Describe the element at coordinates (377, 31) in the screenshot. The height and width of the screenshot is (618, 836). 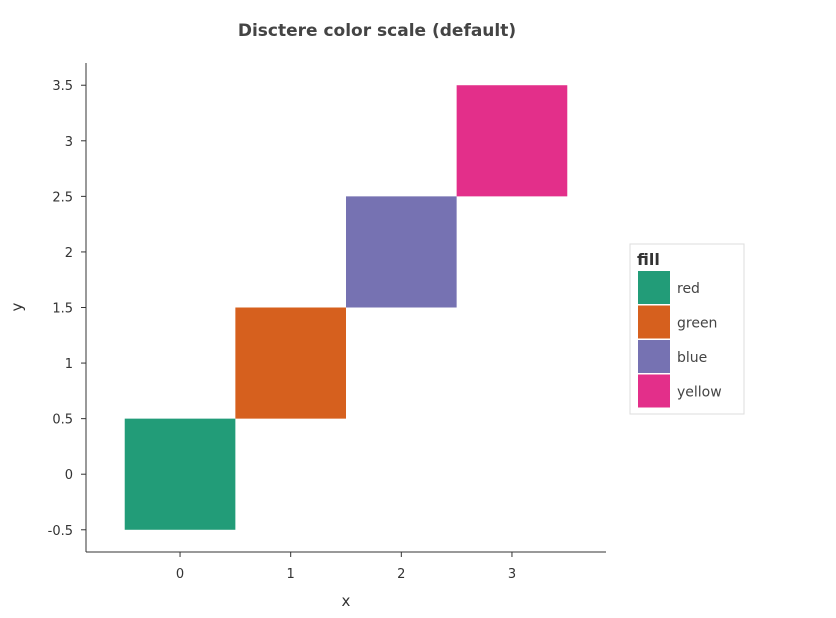
I see `chart-title: Disctere color scale (default)` at that location.